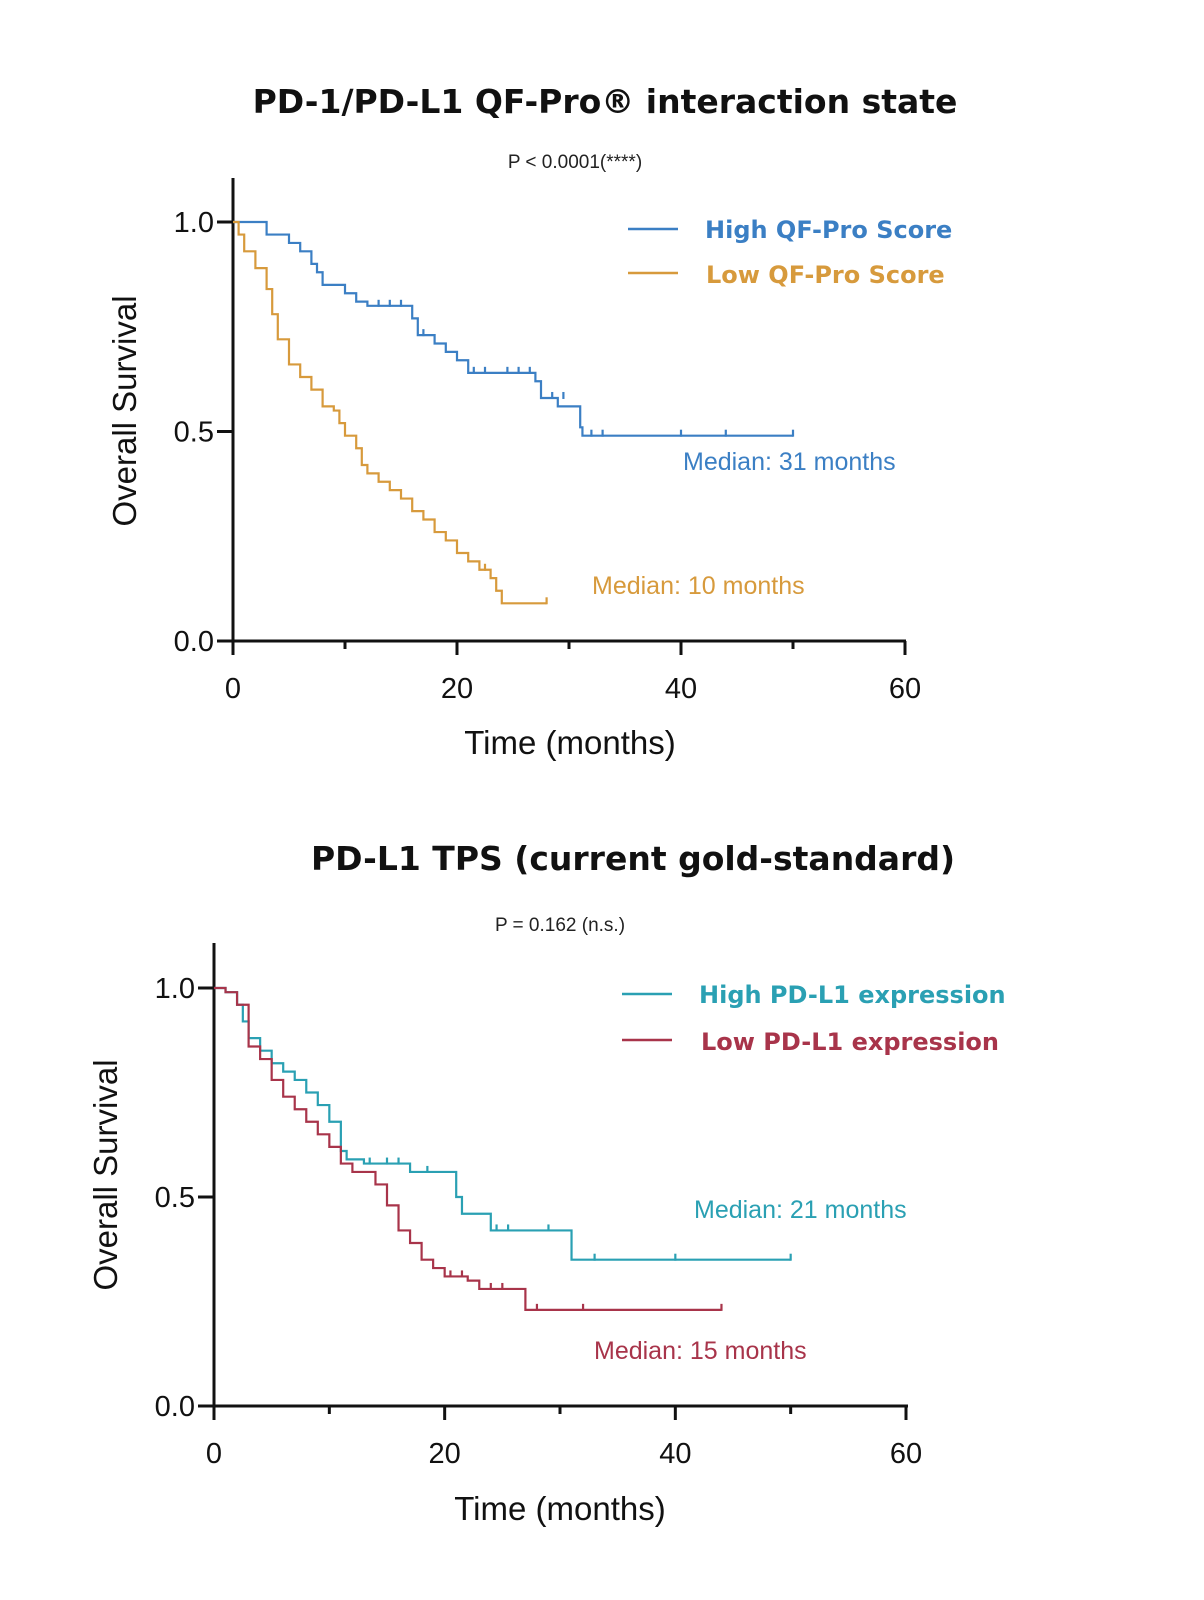 This screenshot has height=1600, width=1204. What do you see at coordinates (905, 689) in the screenshot?
I see `chart-1-x-tick-label: 60` at bounding box center [905, 689].